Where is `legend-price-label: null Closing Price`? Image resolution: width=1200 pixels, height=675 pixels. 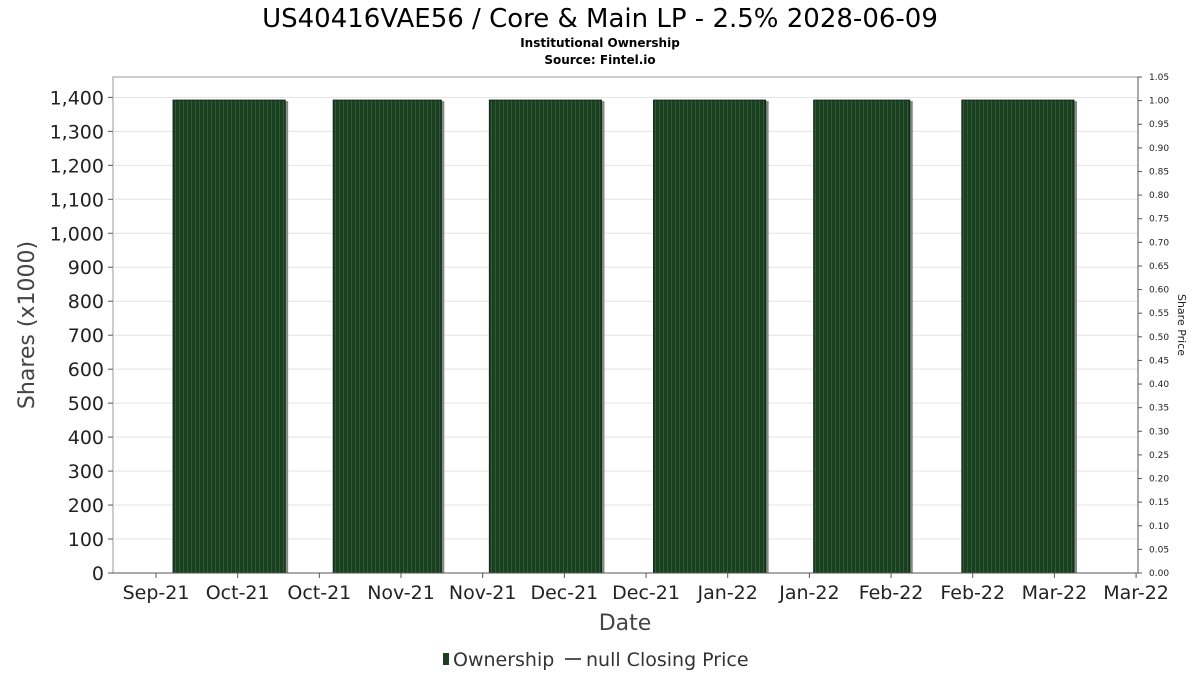 legend-price-label: null Closing Price is located at coordinates (667, 660).